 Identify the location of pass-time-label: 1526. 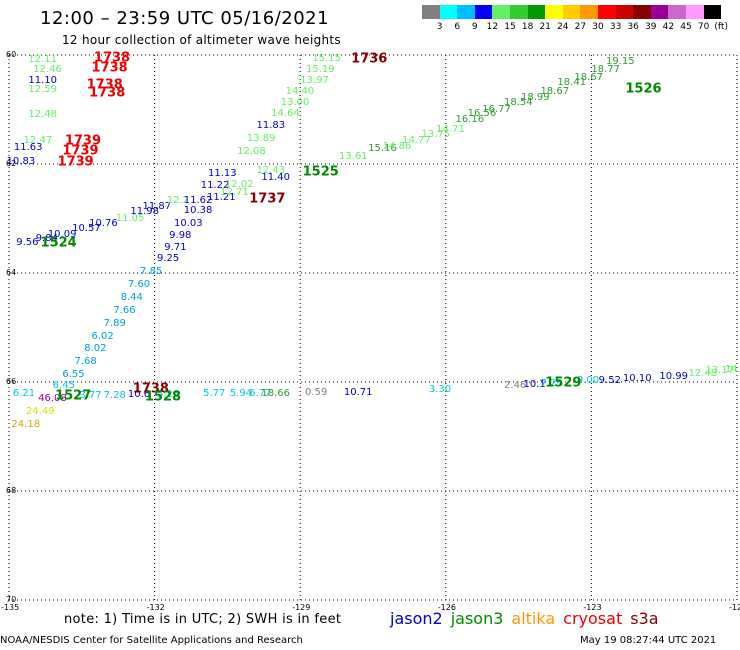
(643, 89).